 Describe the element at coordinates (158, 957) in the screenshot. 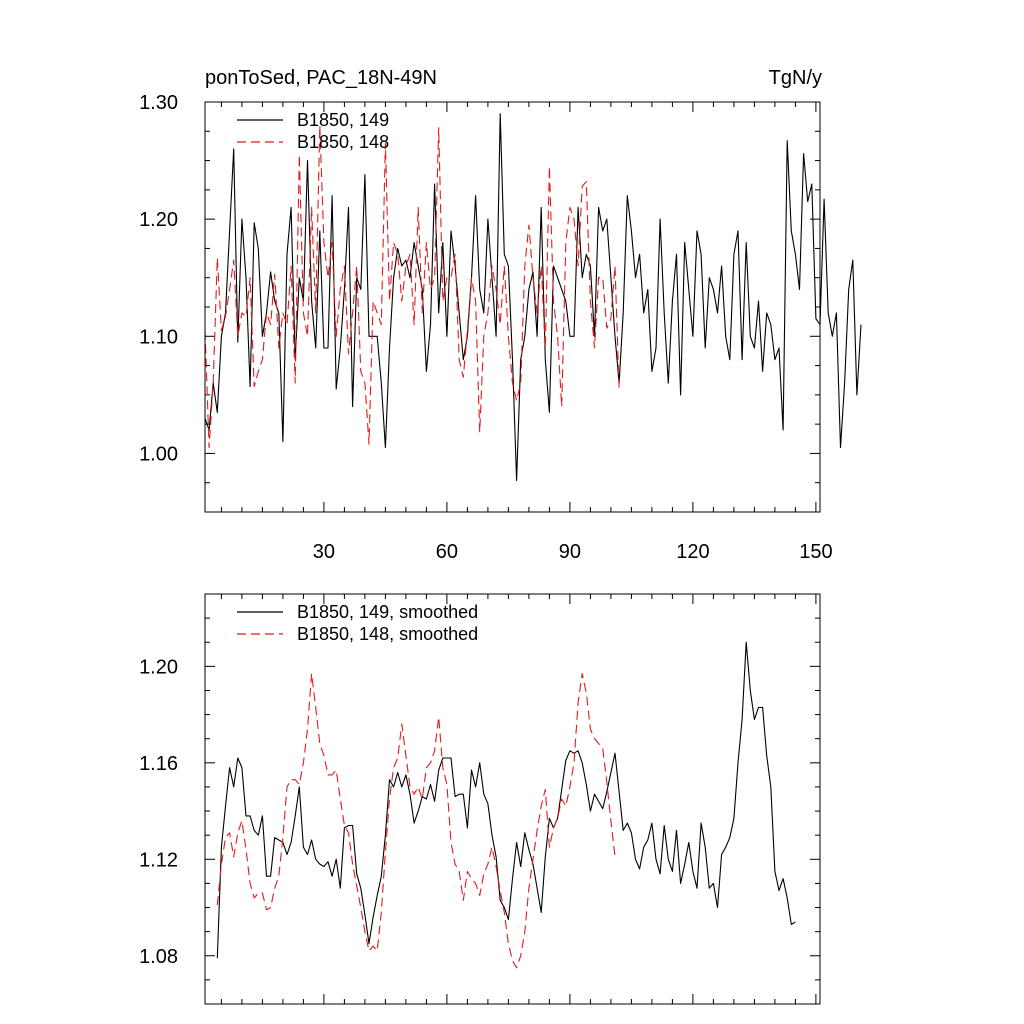

I see `y-tick-label: 1.08` at that location.